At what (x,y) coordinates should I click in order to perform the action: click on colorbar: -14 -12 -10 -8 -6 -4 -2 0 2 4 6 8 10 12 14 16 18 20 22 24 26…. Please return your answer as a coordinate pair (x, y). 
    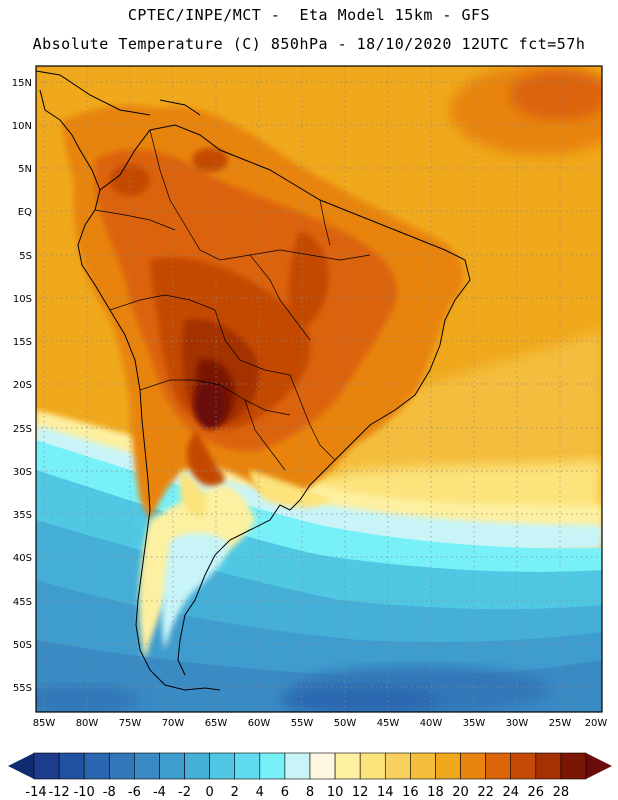
    Looking at the image, I should click on (310, 776).